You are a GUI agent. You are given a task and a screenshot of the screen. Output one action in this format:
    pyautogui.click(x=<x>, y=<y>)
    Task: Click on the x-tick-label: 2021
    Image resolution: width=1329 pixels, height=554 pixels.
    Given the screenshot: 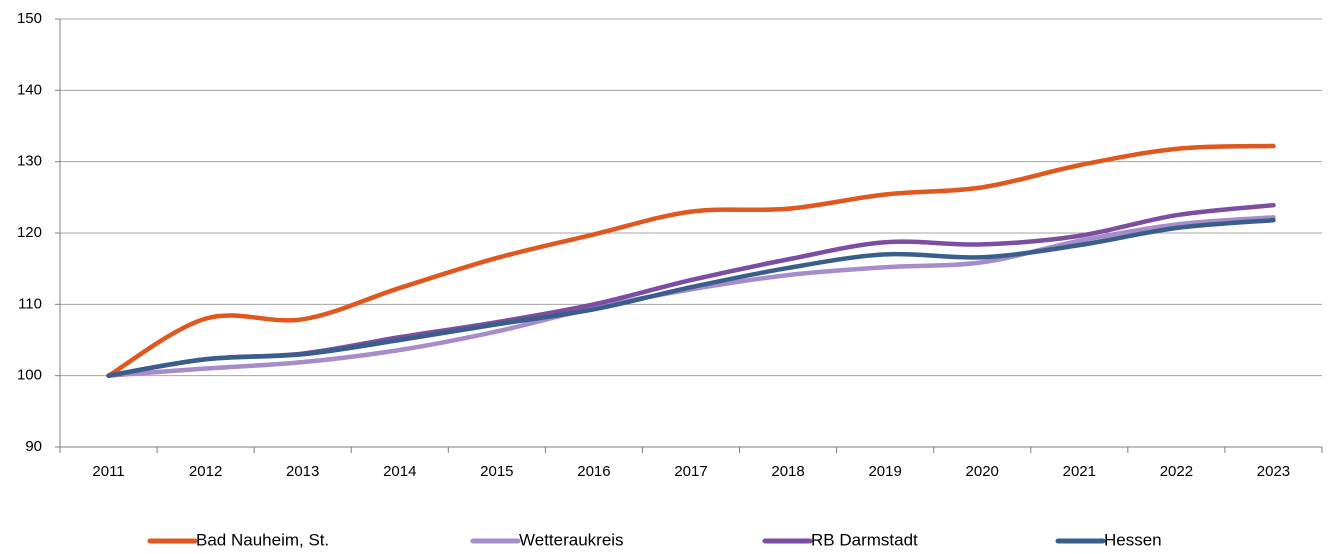 What is the action you would take?
    pyautogui.click(x=1079, y=471)
    